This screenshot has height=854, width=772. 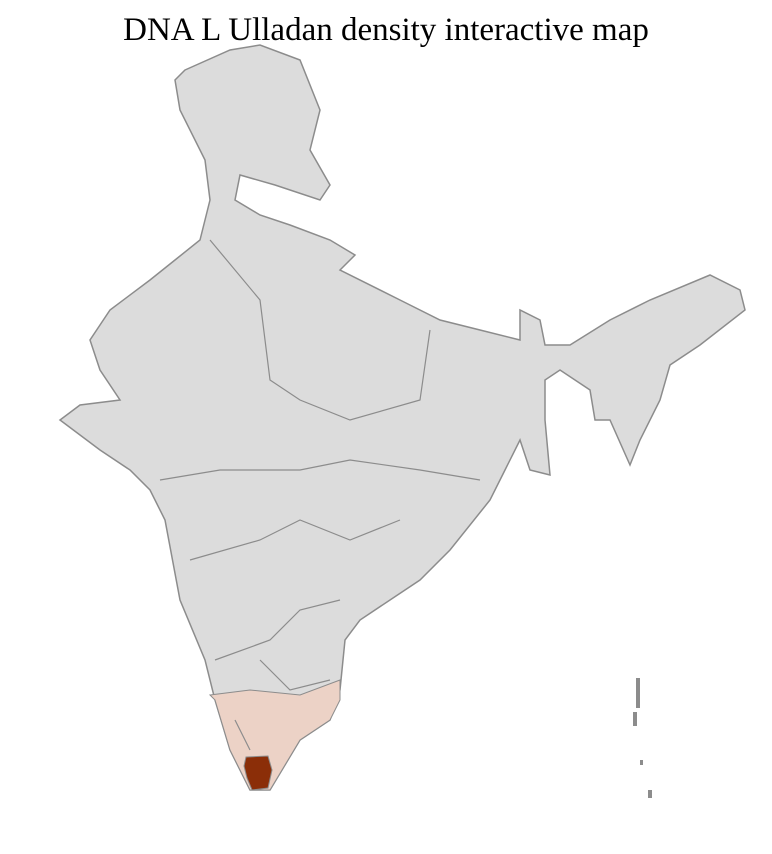 I want to click on high-density-region, so click(x=258, y=773).